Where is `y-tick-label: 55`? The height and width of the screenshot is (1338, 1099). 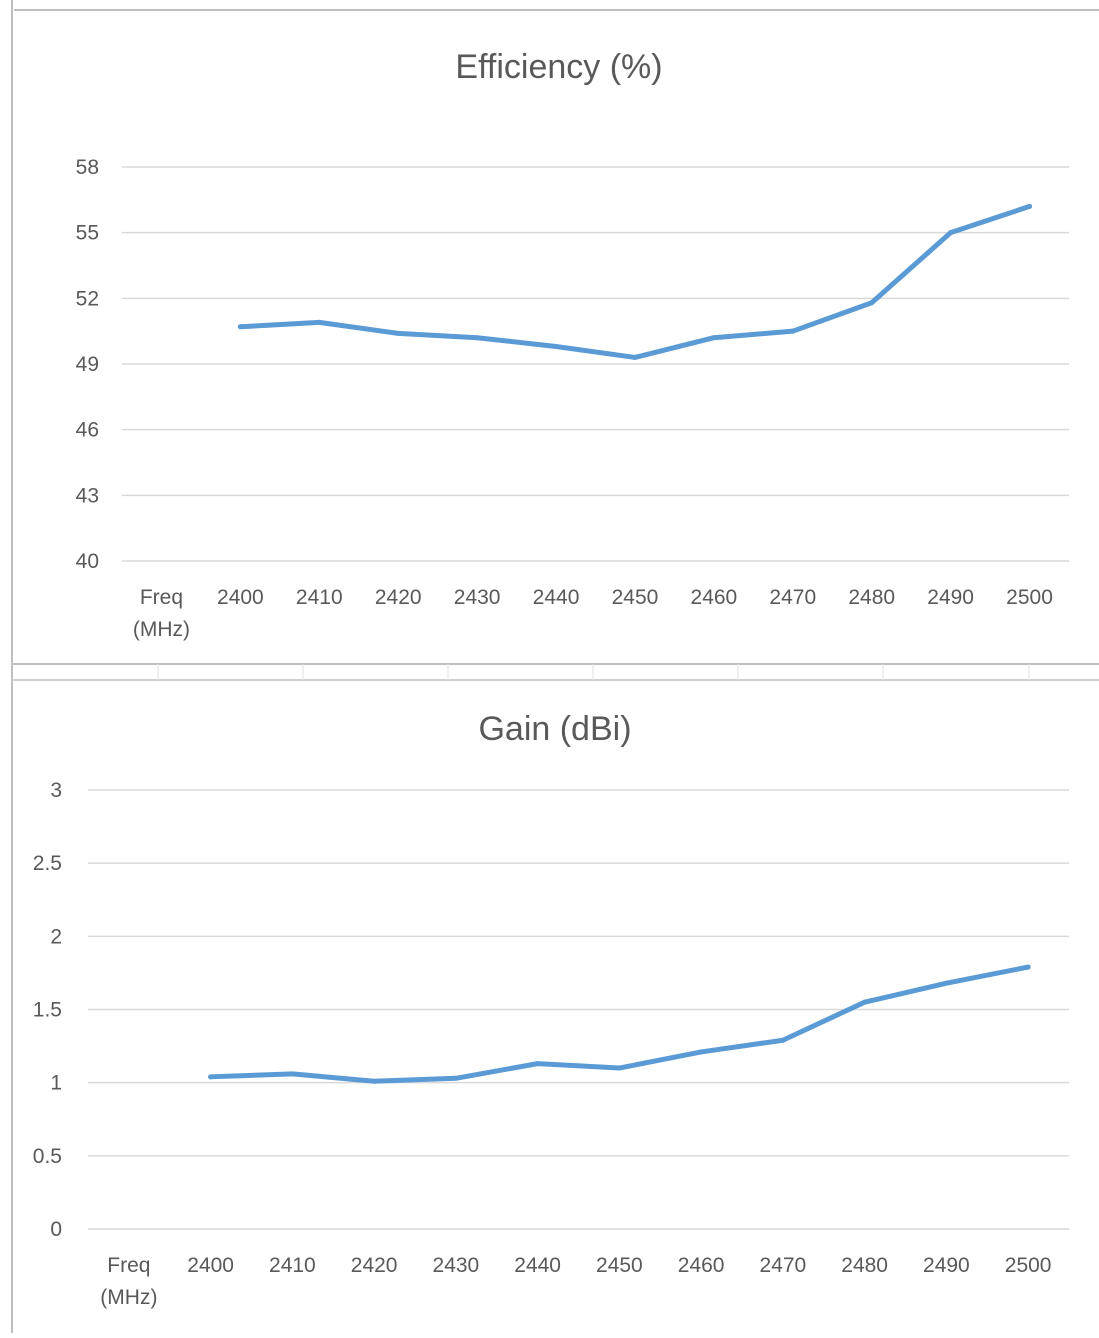
y-tick-label: 55 is located at coordinates (87, 233).